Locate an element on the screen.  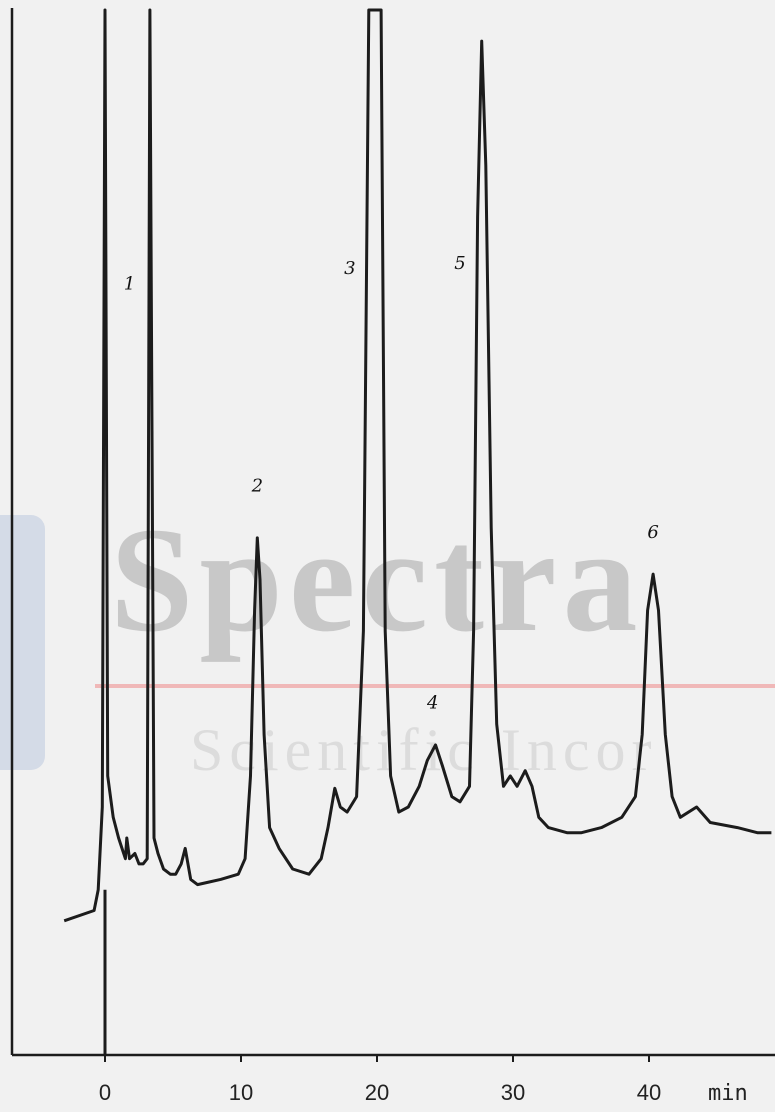
x-tick-label: 10 is located at coordinates (241, 1092).